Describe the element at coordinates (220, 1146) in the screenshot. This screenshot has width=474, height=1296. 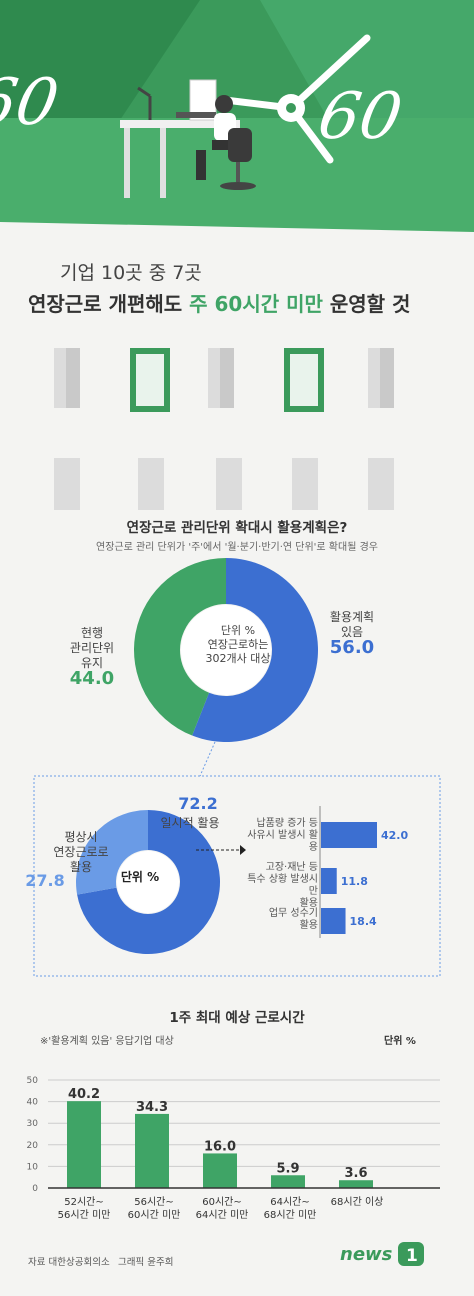
I see `bar-value-3: 16.0` at that location.